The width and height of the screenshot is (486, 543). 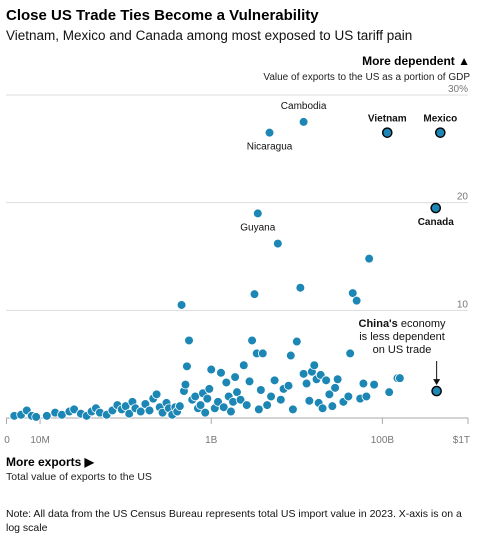 I want to click on x-axis-heading: More exports ▶, so click(x=50, y=462).